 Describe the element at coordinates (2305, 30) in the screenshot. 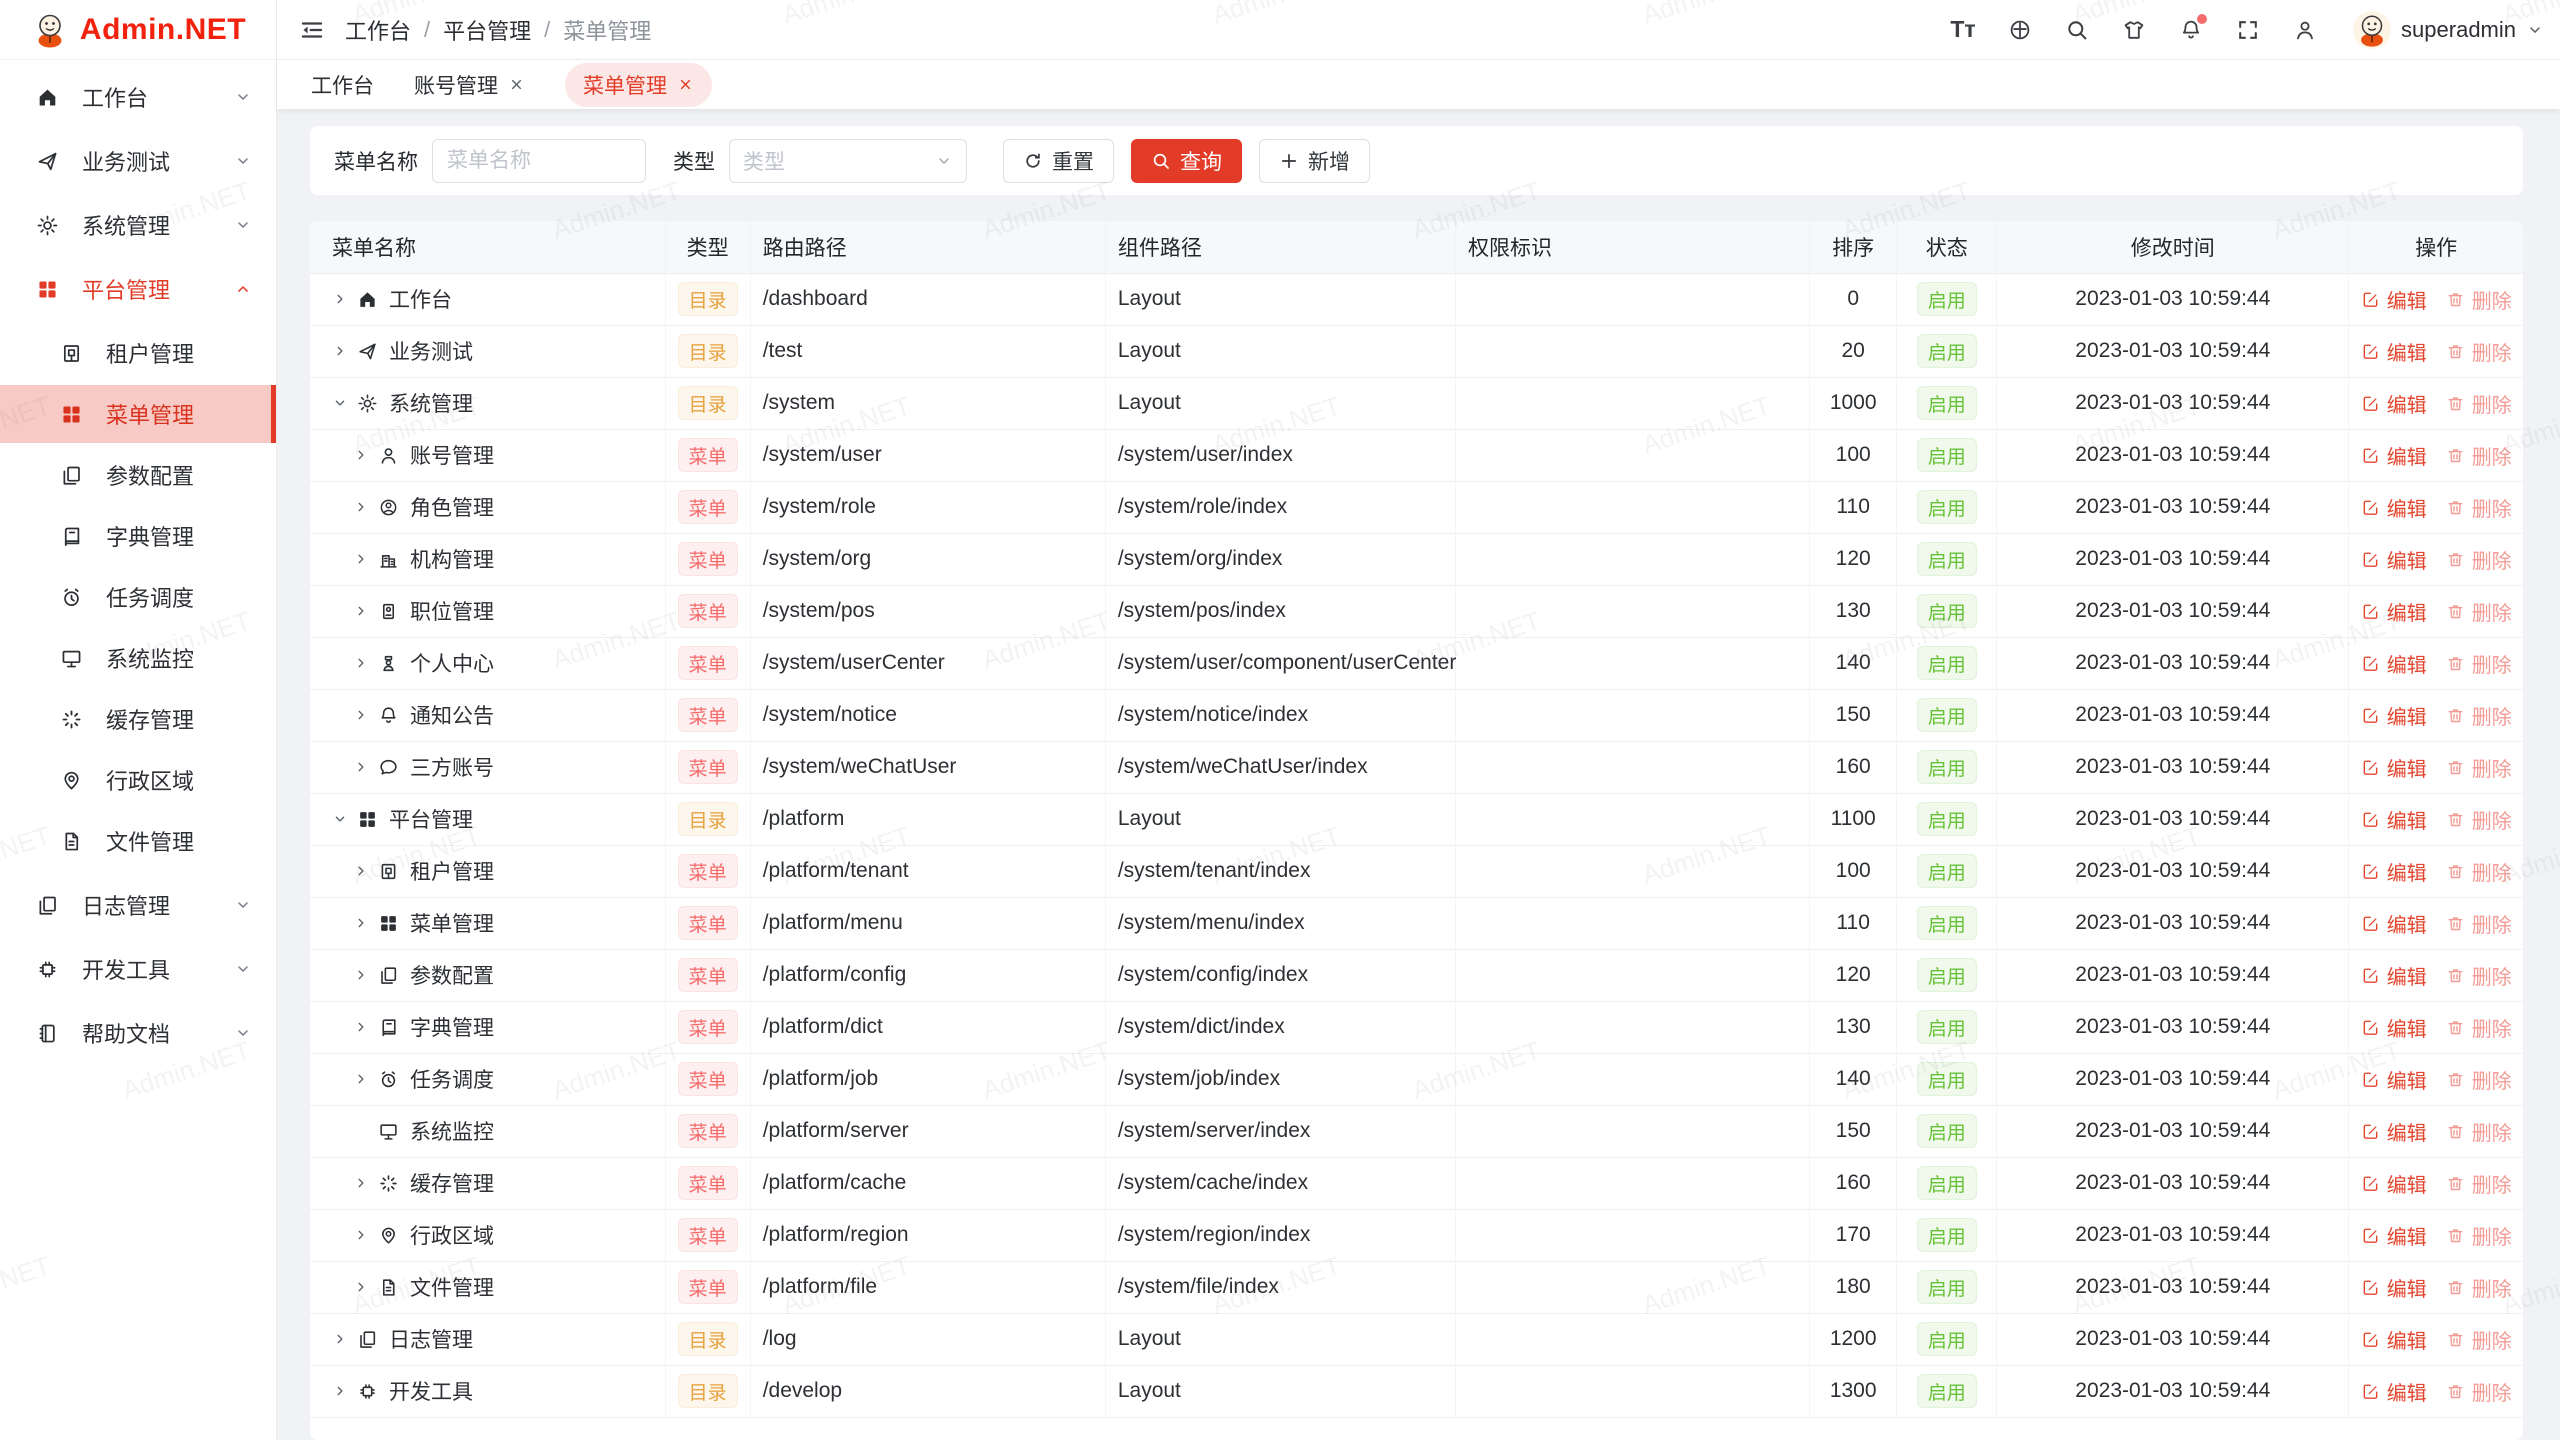

I see `header-tool-profile` at that location.